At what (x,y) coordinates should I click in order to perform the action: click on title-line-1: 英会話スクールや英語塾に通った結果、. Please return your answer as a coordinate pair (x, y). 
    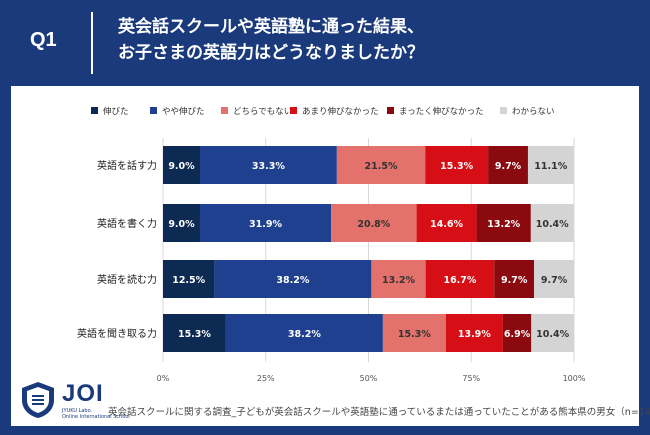
    Looking at the image, I should click on (271, 27).